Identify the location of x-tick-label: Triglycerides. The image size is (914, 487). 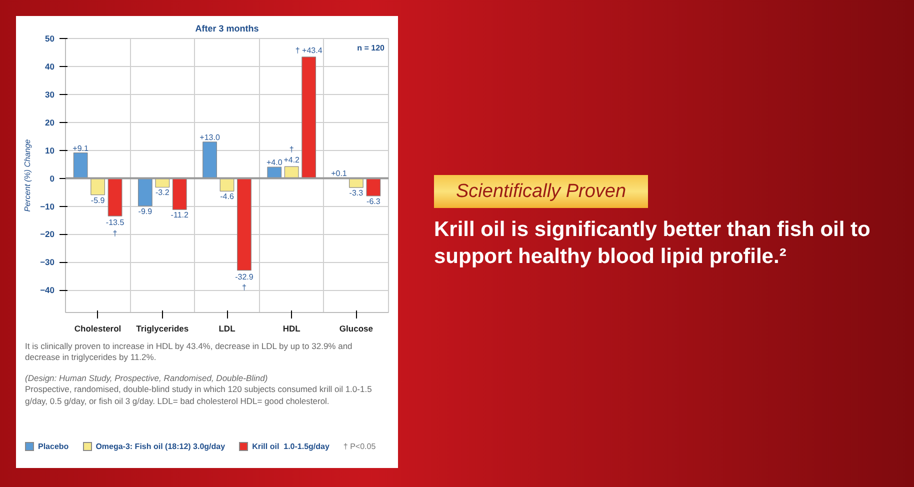
(162, 329).